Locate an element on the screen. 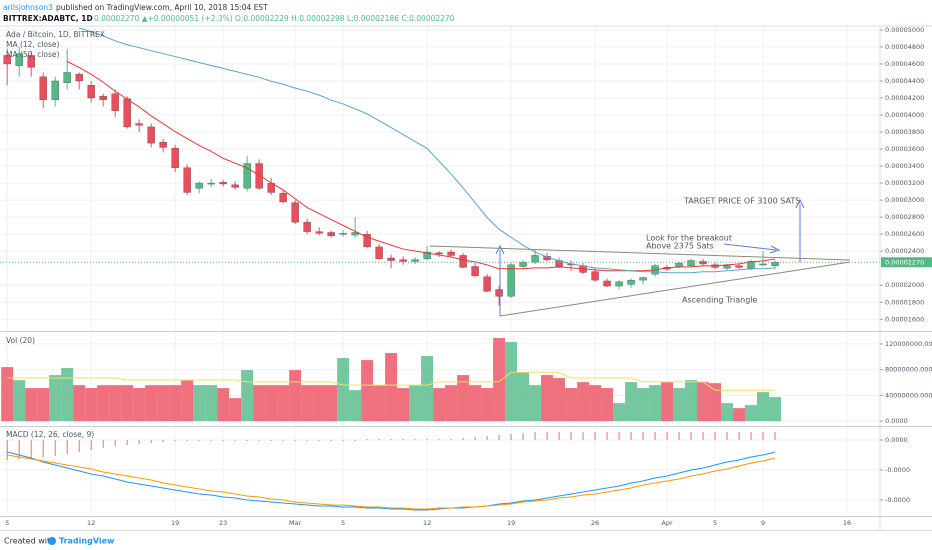 Image resolution: width=932 pixels, height=550 pixels. y-tick-label: 0.00002000 is located at coordinates (904, 285).